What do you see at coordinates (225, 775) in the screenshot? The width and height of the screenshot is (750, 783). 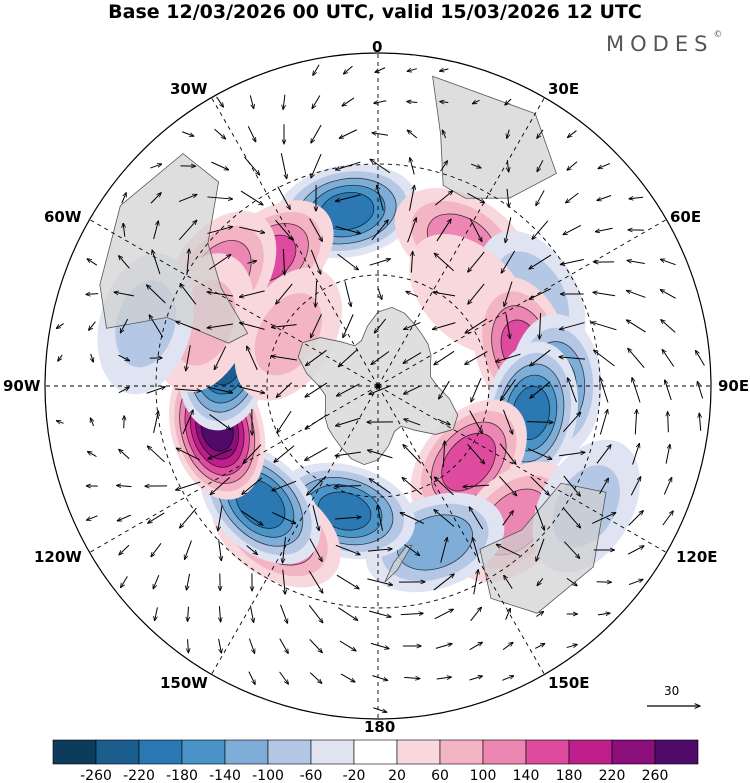 I see `colorbar-tick-label: -140` at bounding box center [225, 775].